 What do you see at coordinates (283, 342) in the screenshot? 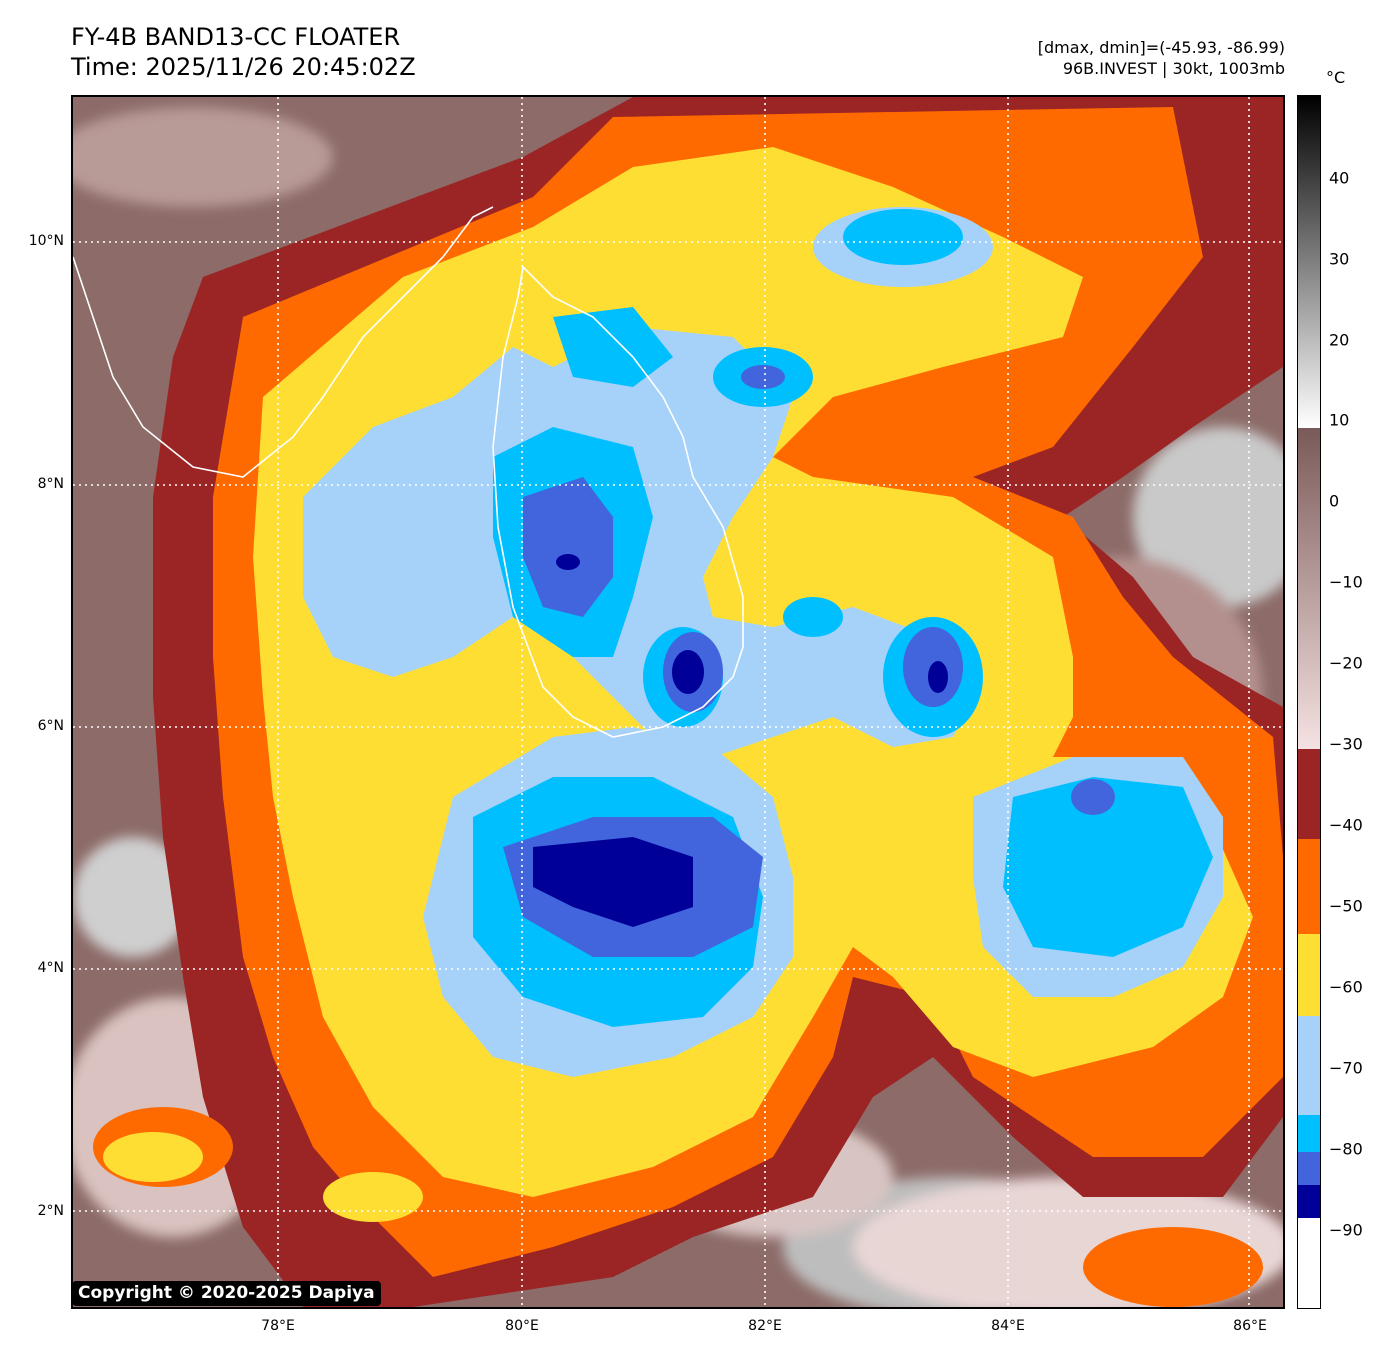
I see `india-coastline` at bounding box center [283, 342].